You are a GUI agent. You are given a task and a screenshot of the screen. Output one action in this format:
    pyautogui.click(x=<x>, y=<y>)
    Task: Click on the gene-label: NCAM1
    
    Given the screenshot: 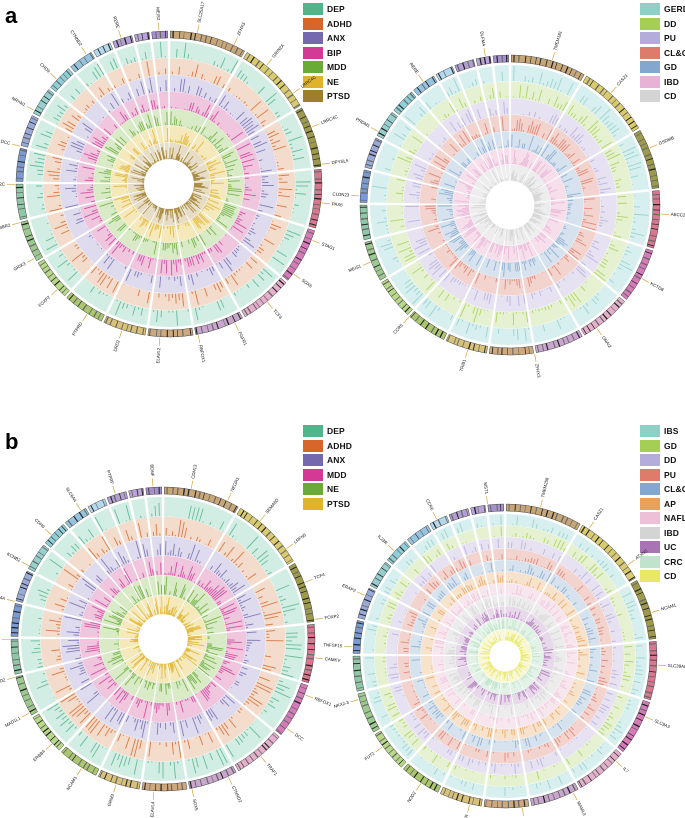 What is the action you would take?
    pyautogui.click(x=668, y=606)
    